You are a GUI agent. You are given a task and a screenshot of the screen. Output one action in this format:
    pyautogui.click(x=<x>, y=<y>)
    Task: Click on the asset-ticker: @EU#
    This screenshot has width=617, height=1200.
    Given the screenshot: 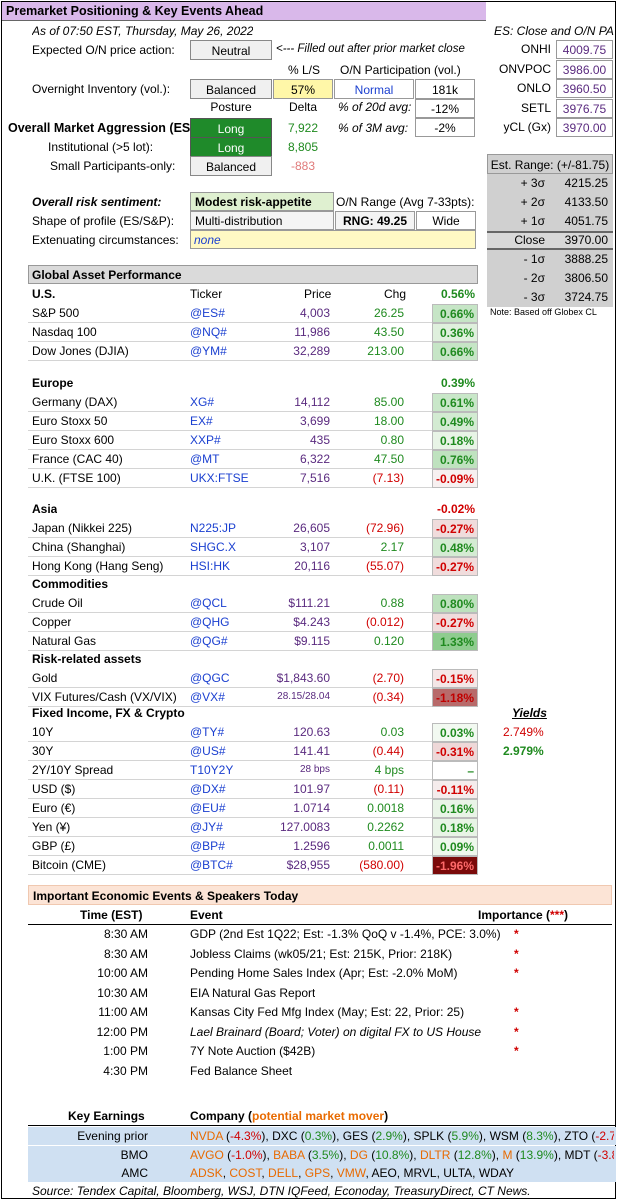 What is the action you would take?
    pyautogui.click(x=208, y=808)
    